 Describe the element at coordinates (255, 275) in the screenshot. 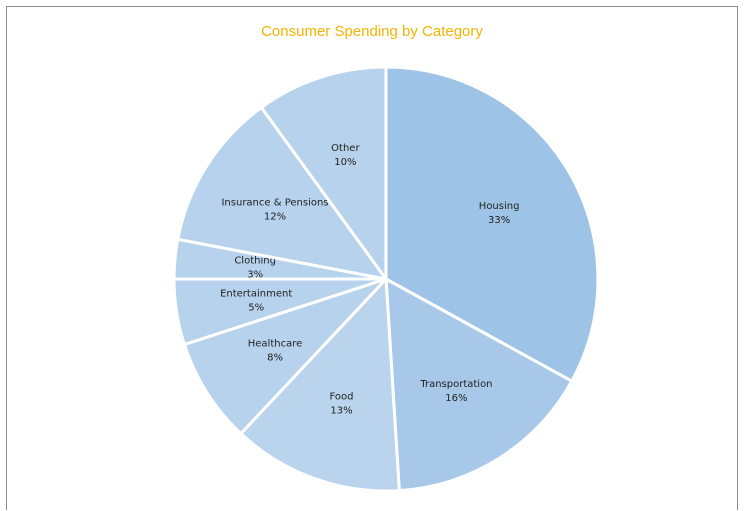

I see `slice-value-clothing: 3%` at that location.